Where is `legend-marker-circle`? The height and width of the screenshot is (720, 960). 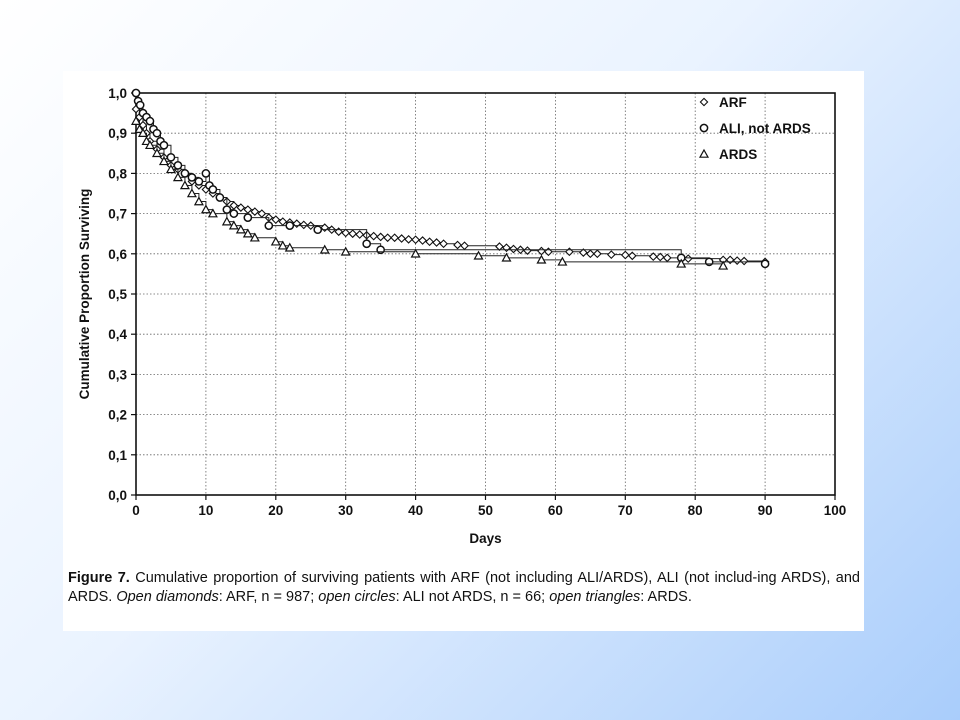 legend-marker-circle is located at coordinates (704, 128).